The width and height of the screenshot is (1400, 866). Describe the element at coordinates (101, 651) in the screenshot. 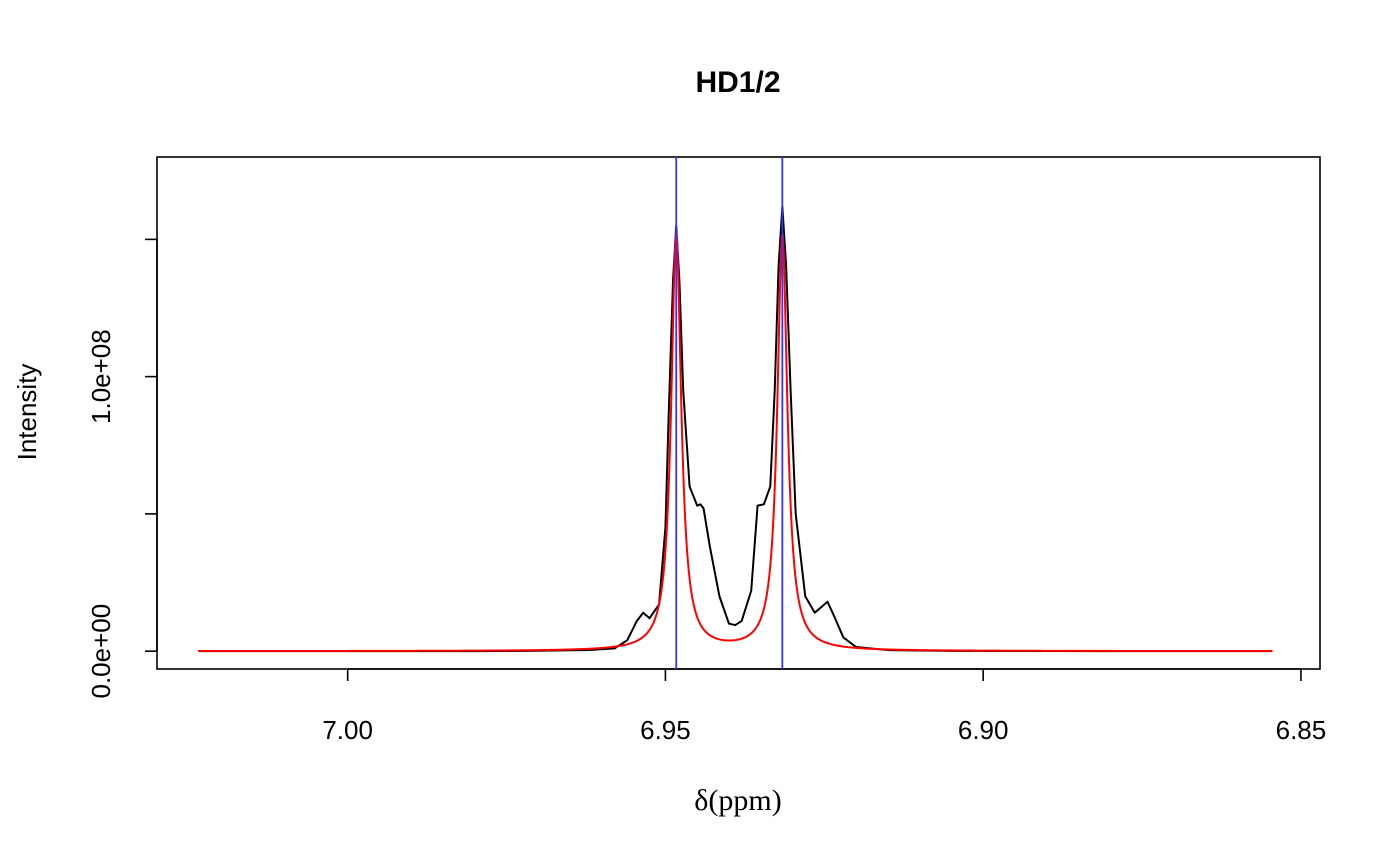

I see `y-tick-label: 0.0e+00` at that location.